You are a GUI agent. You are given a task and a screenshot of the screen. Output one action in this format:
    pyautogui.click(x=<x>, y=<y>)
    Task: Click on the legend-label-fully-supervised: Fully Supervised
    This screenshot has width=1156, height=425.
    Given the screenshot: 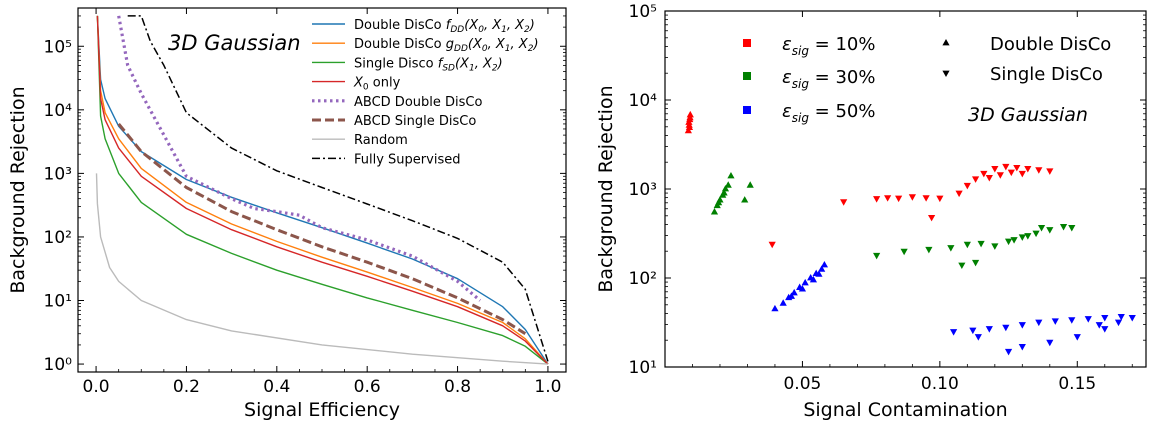 What is the action you would take?
    pyautogui.click(x=407, y=159)
    